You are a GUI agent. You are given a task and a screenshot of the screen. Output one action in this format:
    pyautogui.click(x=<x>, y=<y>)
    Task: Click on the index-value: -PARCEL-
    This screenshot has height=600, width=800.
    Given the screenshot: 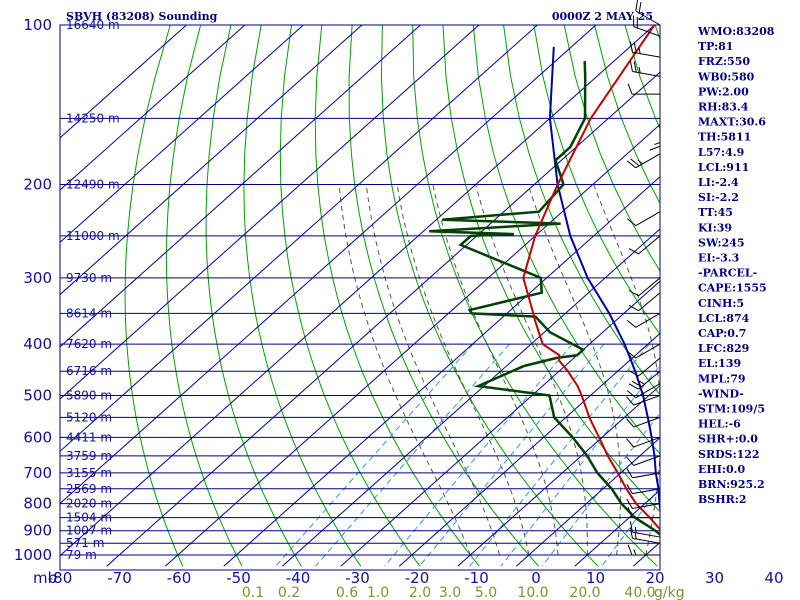 What is the action you would take?
    pyautogui.click(x=727, y=273)
    